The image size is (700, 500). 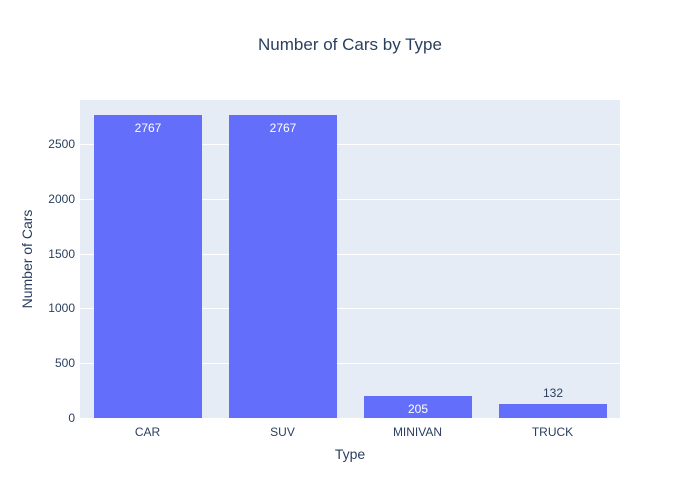 What do you see at coordinates (148, 128) in the screenshot?
I see `bar-value-label-car: 2767` at bounding box center [148, 128].